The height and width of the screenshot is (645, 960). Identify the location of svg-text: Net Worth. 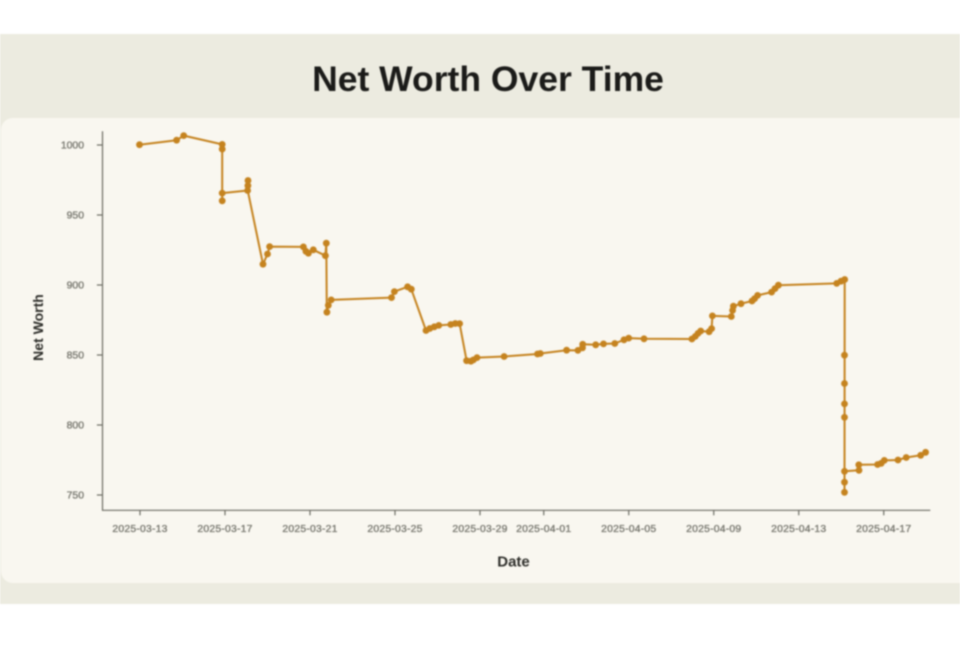
(38, 327).